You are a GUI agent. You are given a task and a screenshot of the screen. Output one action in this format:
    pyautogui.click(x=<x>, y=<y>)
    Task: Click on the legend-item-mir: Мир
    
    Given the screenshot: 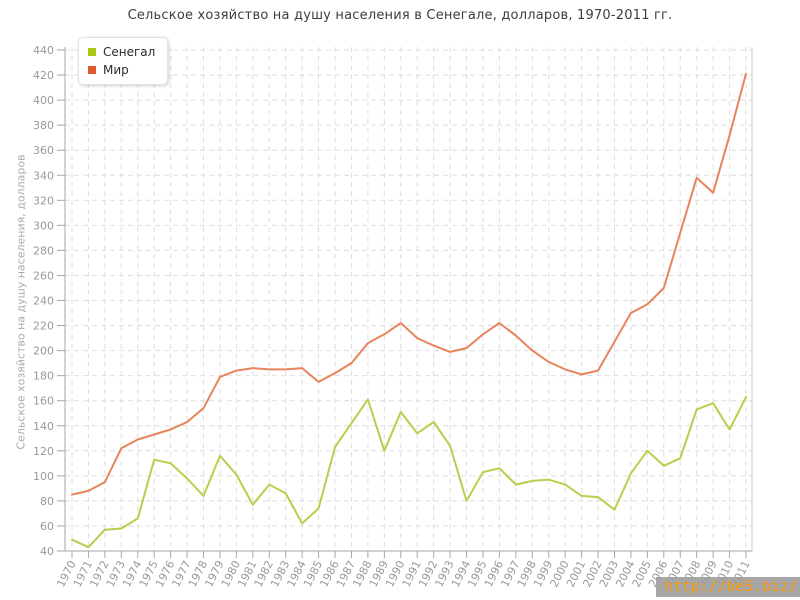 What is the action you would take?
    pyautogui.click(x=121, y=70)
    